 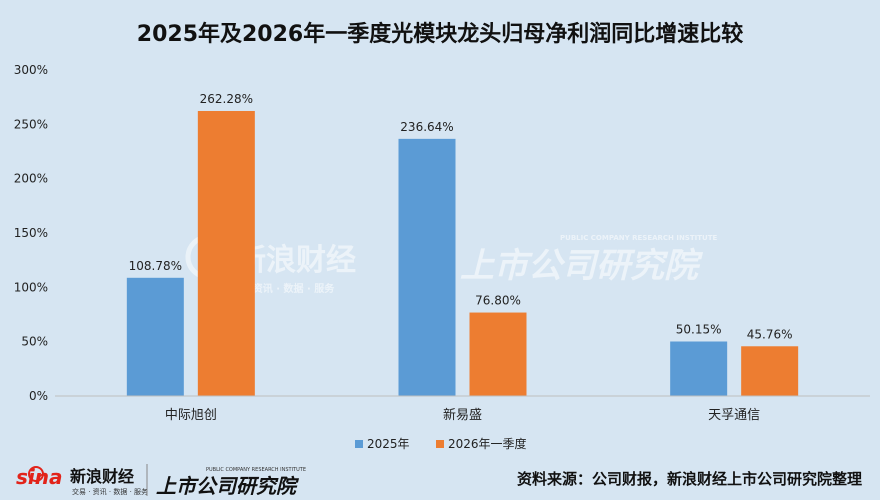 I want to click on chart-title: 2025年及2026年一季度光模块龙头归母净利润同比增速比较, so click(x=440, y=34).